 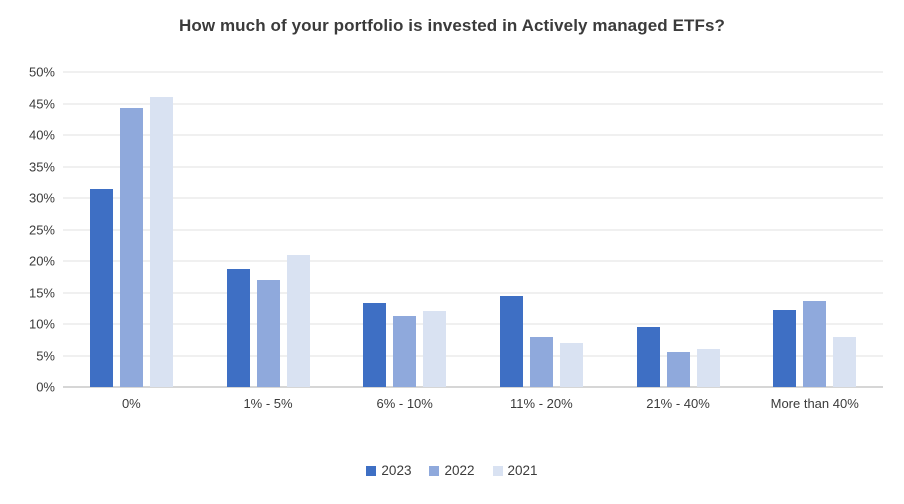 I want to click on y-tick-label: 25%, so click(x=41, y=229).